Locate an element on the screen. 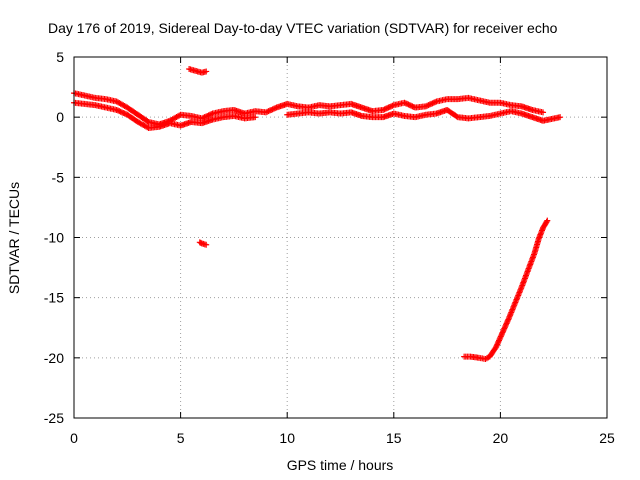 The width and height of the screenshot is (640, 480). y-axis-label: SDTVAR / TECUs is located at coordinates (14, 238).